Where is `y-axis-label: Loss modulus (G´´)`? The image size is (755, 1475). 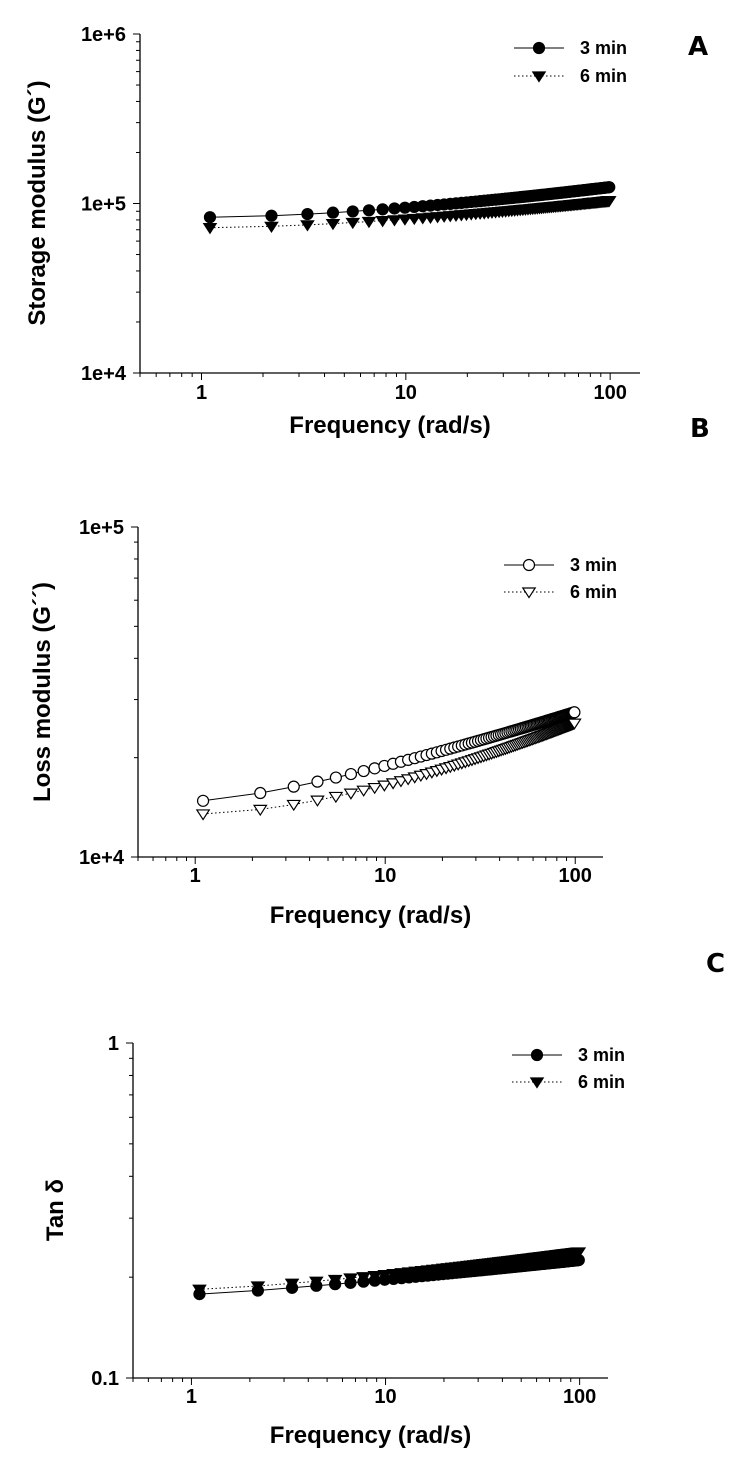
y-axis-label: Loss modulus (G´´) is located at coordinates (42, 692).